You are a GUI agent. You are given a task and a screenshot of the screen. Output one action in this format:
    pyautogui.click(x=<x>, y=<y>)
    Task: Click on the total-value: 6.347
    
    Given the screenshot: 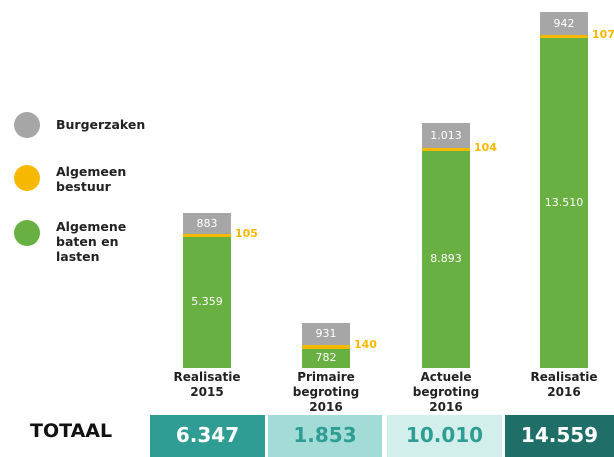 What is the action you would take?
    pyautogui.click(x=207, y=435)
    